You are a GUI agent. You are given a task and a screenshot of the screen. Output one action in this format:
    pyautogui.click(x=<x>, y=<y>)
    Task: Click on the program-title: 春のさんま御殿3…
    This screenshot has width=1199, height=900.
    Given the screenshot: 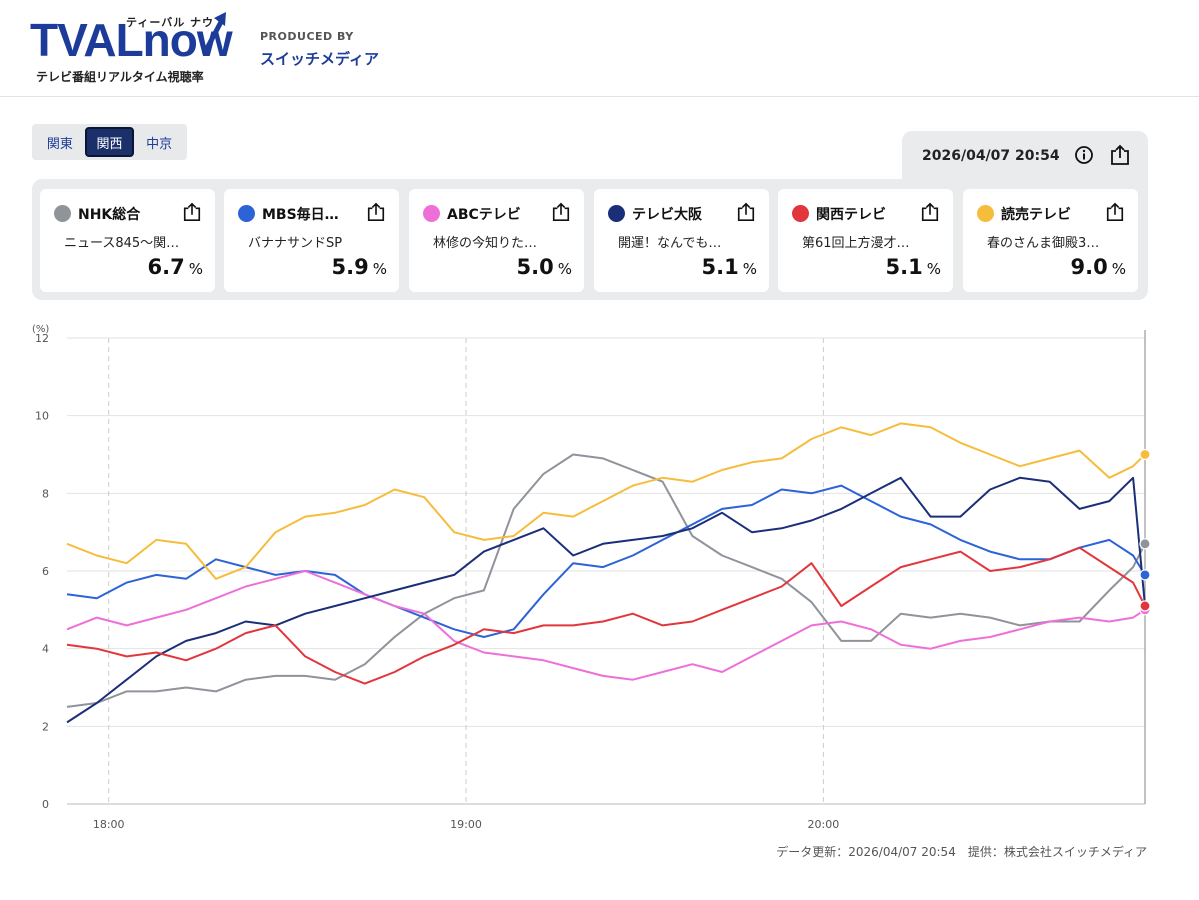 What is the action you would take?
    pyautogui.click(x=1043, y=243)
    